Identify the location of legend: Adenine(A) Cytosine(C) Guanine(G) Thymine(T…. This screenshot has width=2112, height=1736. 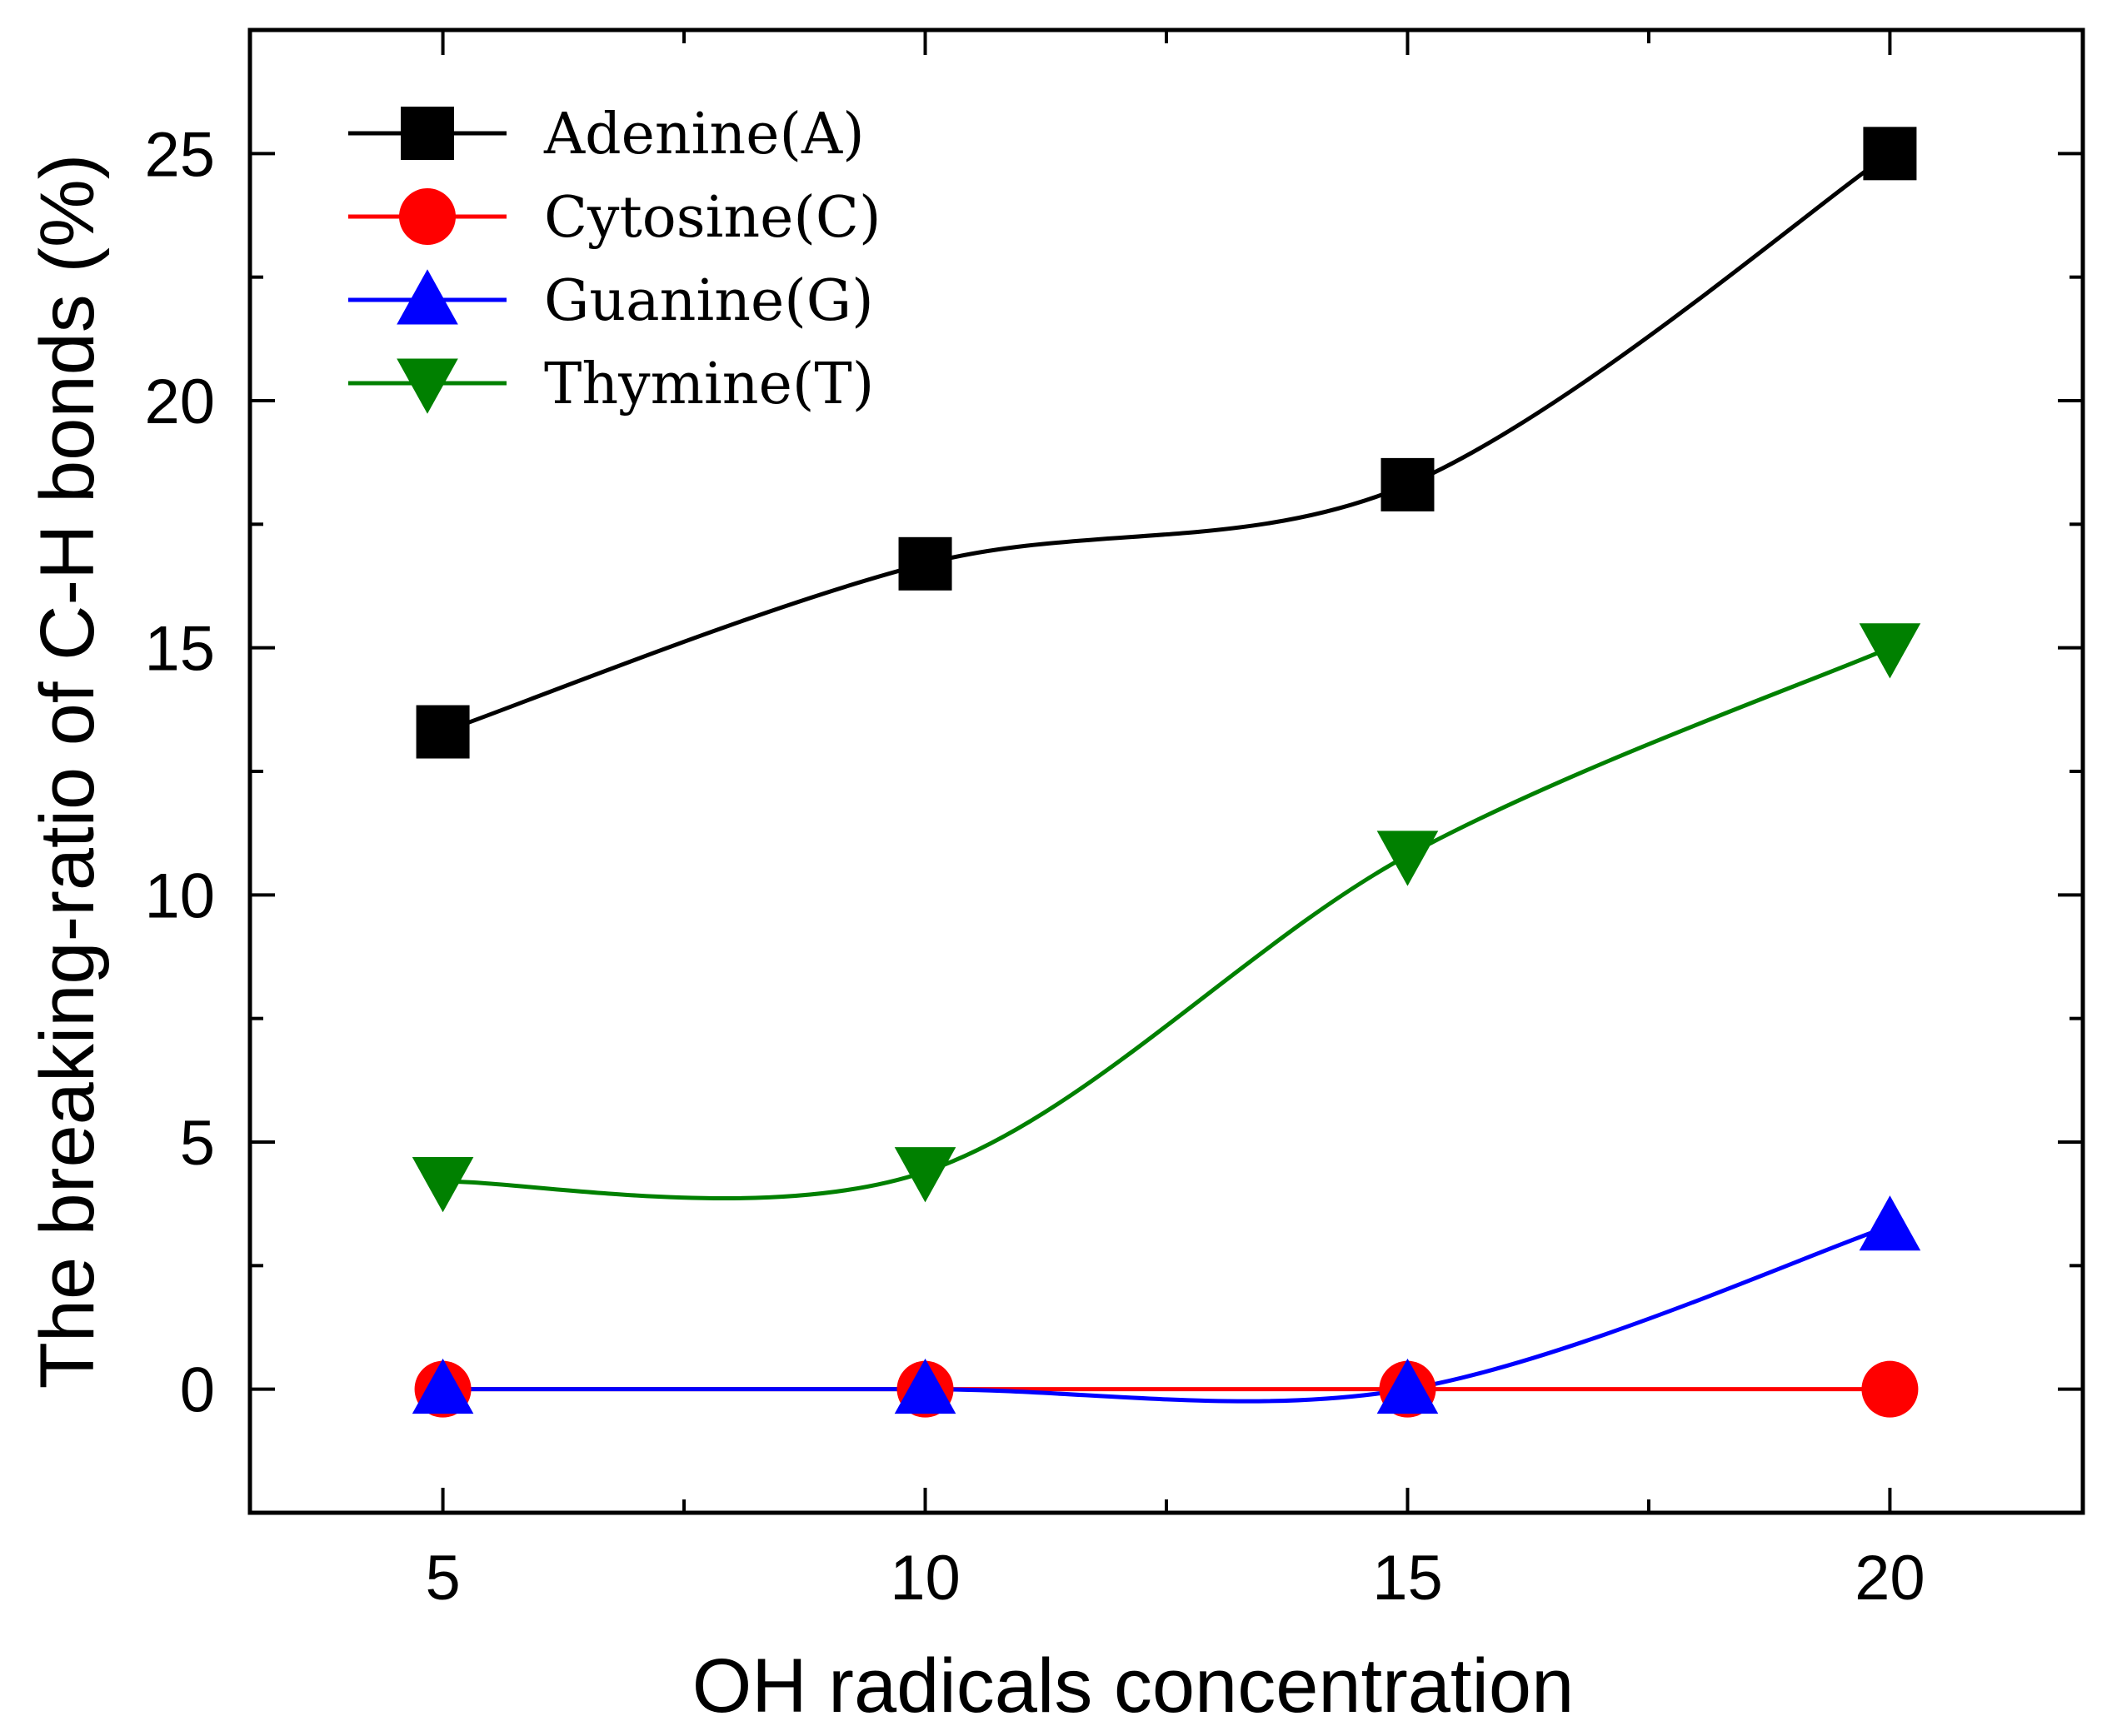
(614, 259).